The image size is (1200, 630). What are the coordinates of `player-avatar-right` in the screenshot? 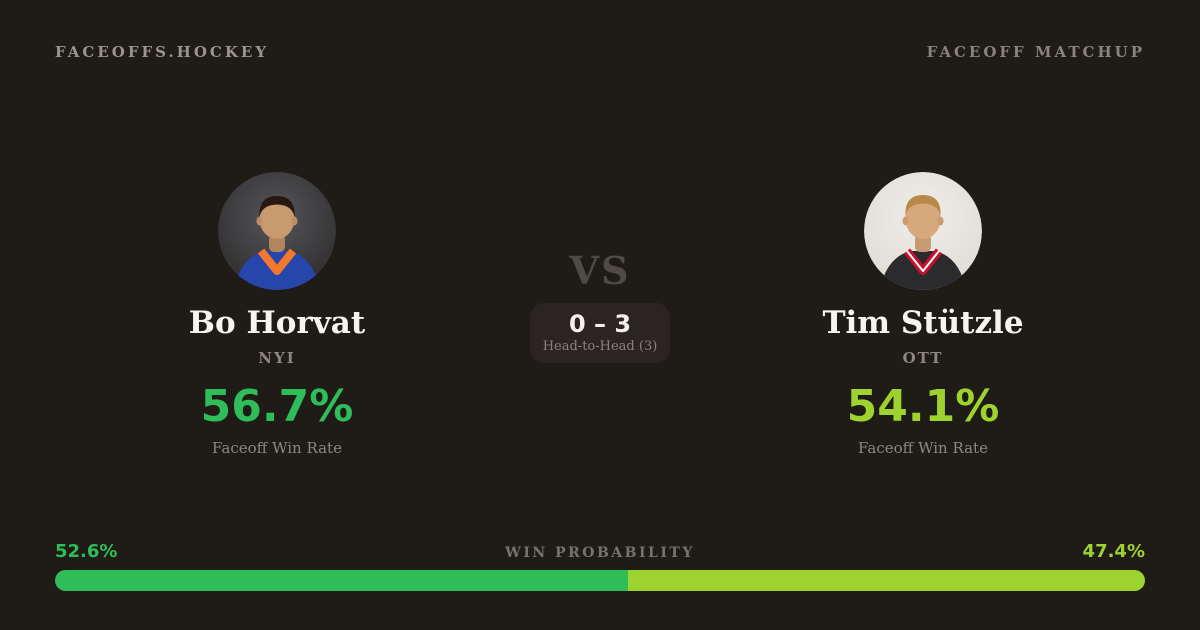 It's located at (923, 231).